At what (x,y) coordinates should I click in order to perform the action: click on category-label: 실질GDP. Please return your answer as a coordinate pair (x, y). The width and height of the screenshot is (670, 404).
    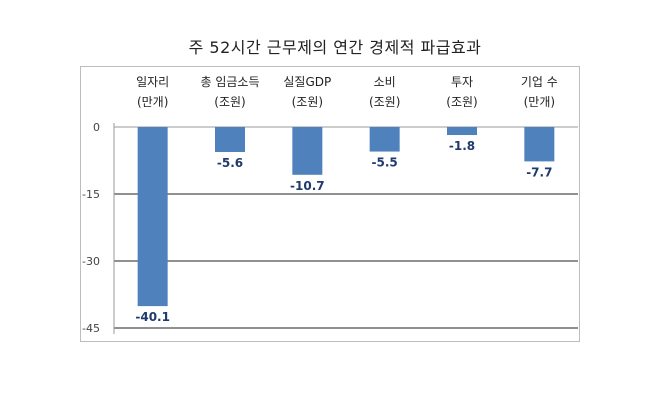
    Looking at the image, I should click on (307, 82).